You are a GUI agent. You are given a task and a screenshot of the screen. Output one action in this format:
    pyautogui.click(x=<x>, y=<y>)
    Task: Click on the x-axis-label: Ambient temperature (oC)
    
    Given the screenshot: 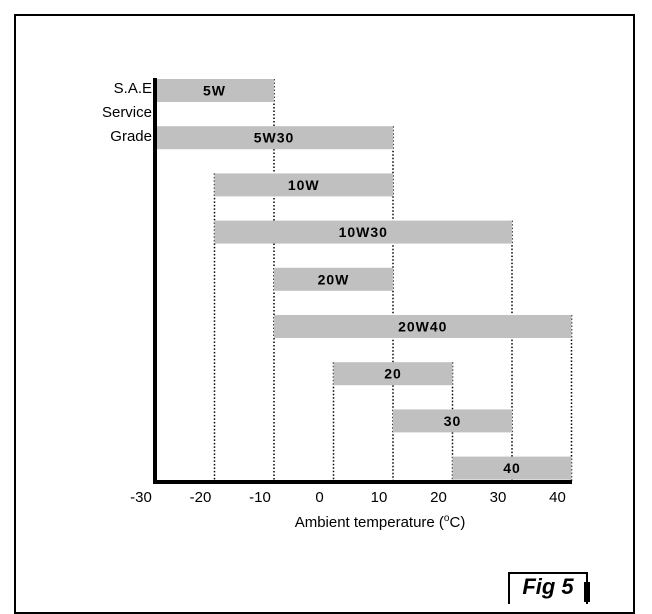 What is the action you would take?
    pyautogui.click(x=380, y=522)
    